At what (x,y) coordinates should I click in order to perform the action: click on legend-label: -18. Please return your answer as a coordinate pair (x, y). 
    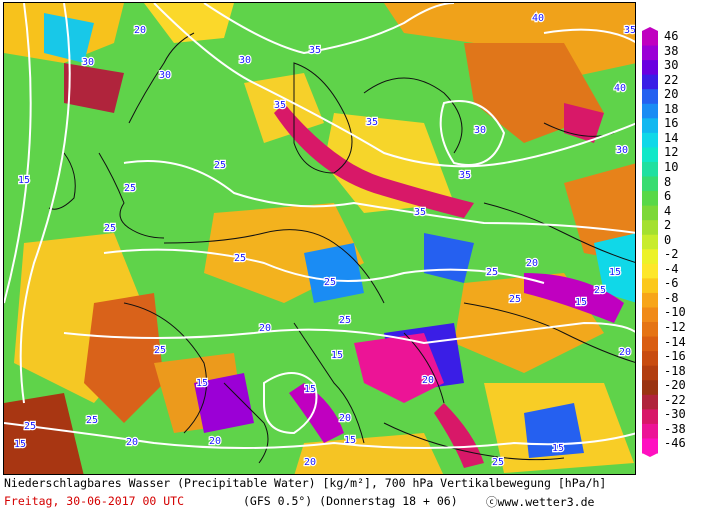
    Looking at the image, I should click on (675, 370).